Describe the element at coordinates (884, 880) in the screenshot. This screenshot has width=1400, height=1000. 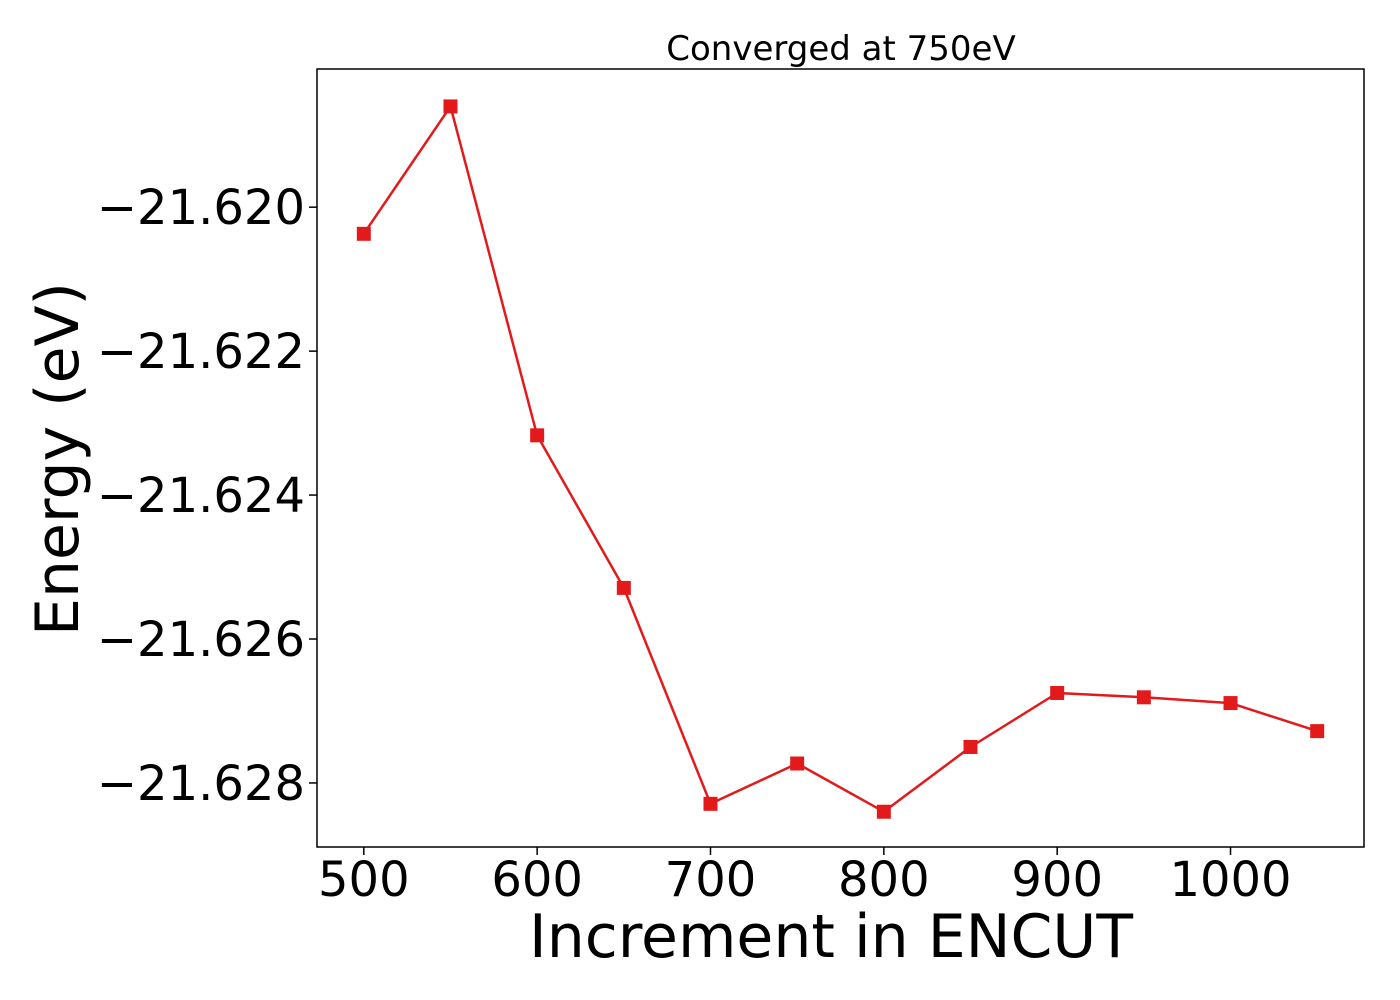
I see `x-tick-label: 800` at that location.